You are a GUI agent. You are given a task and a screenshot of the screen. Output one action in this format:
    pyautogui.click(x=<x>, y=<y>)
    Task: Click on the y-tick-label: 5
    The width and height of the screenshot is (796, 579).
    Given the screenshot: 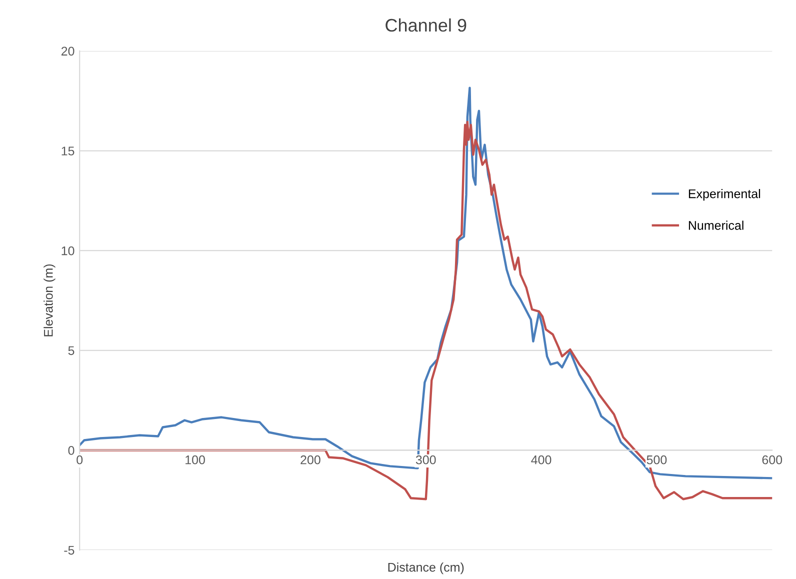 What is the action you would take?
    pyautogui.click(x=71, y=351)
    